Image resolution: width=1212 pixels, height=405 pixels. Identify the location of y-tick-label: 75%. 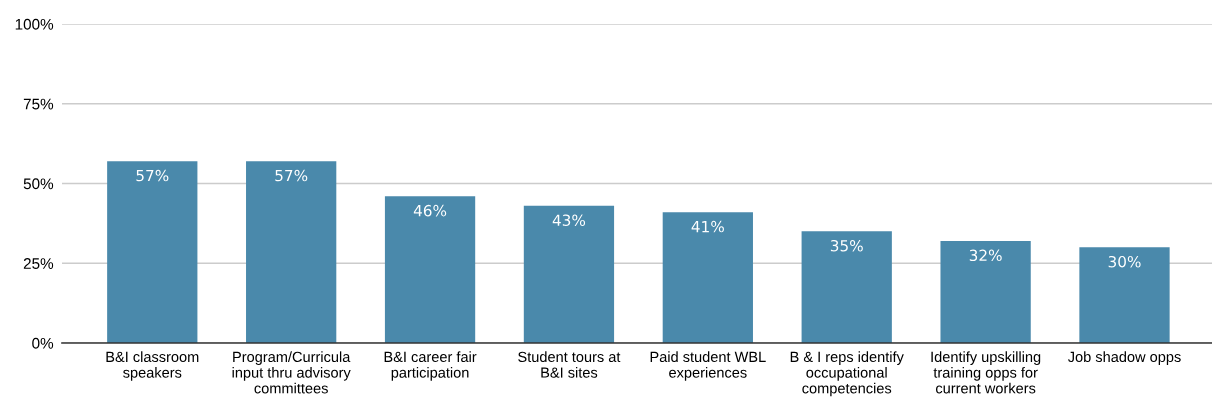
(38, 104).